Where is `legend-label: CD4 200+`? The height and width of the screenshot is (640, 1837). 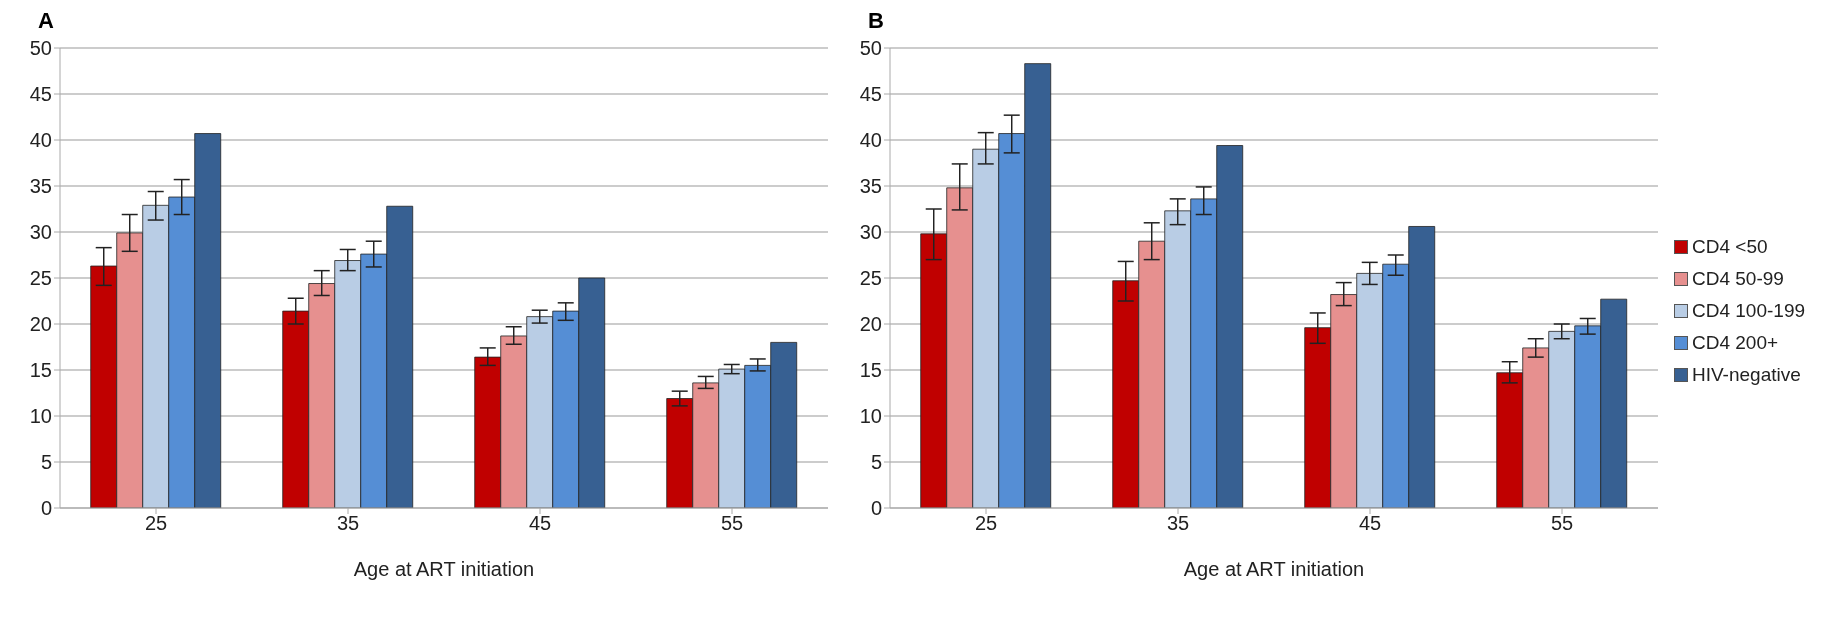
legend-label: CD4 200+ is located at coordinates (1735, 342).